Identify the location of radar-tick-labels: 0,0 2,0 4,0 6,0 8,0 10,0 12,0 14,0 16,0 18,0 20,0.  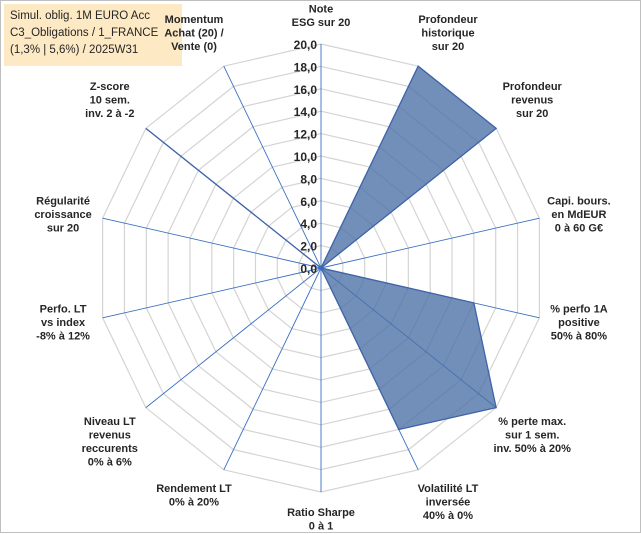
(306, 157).